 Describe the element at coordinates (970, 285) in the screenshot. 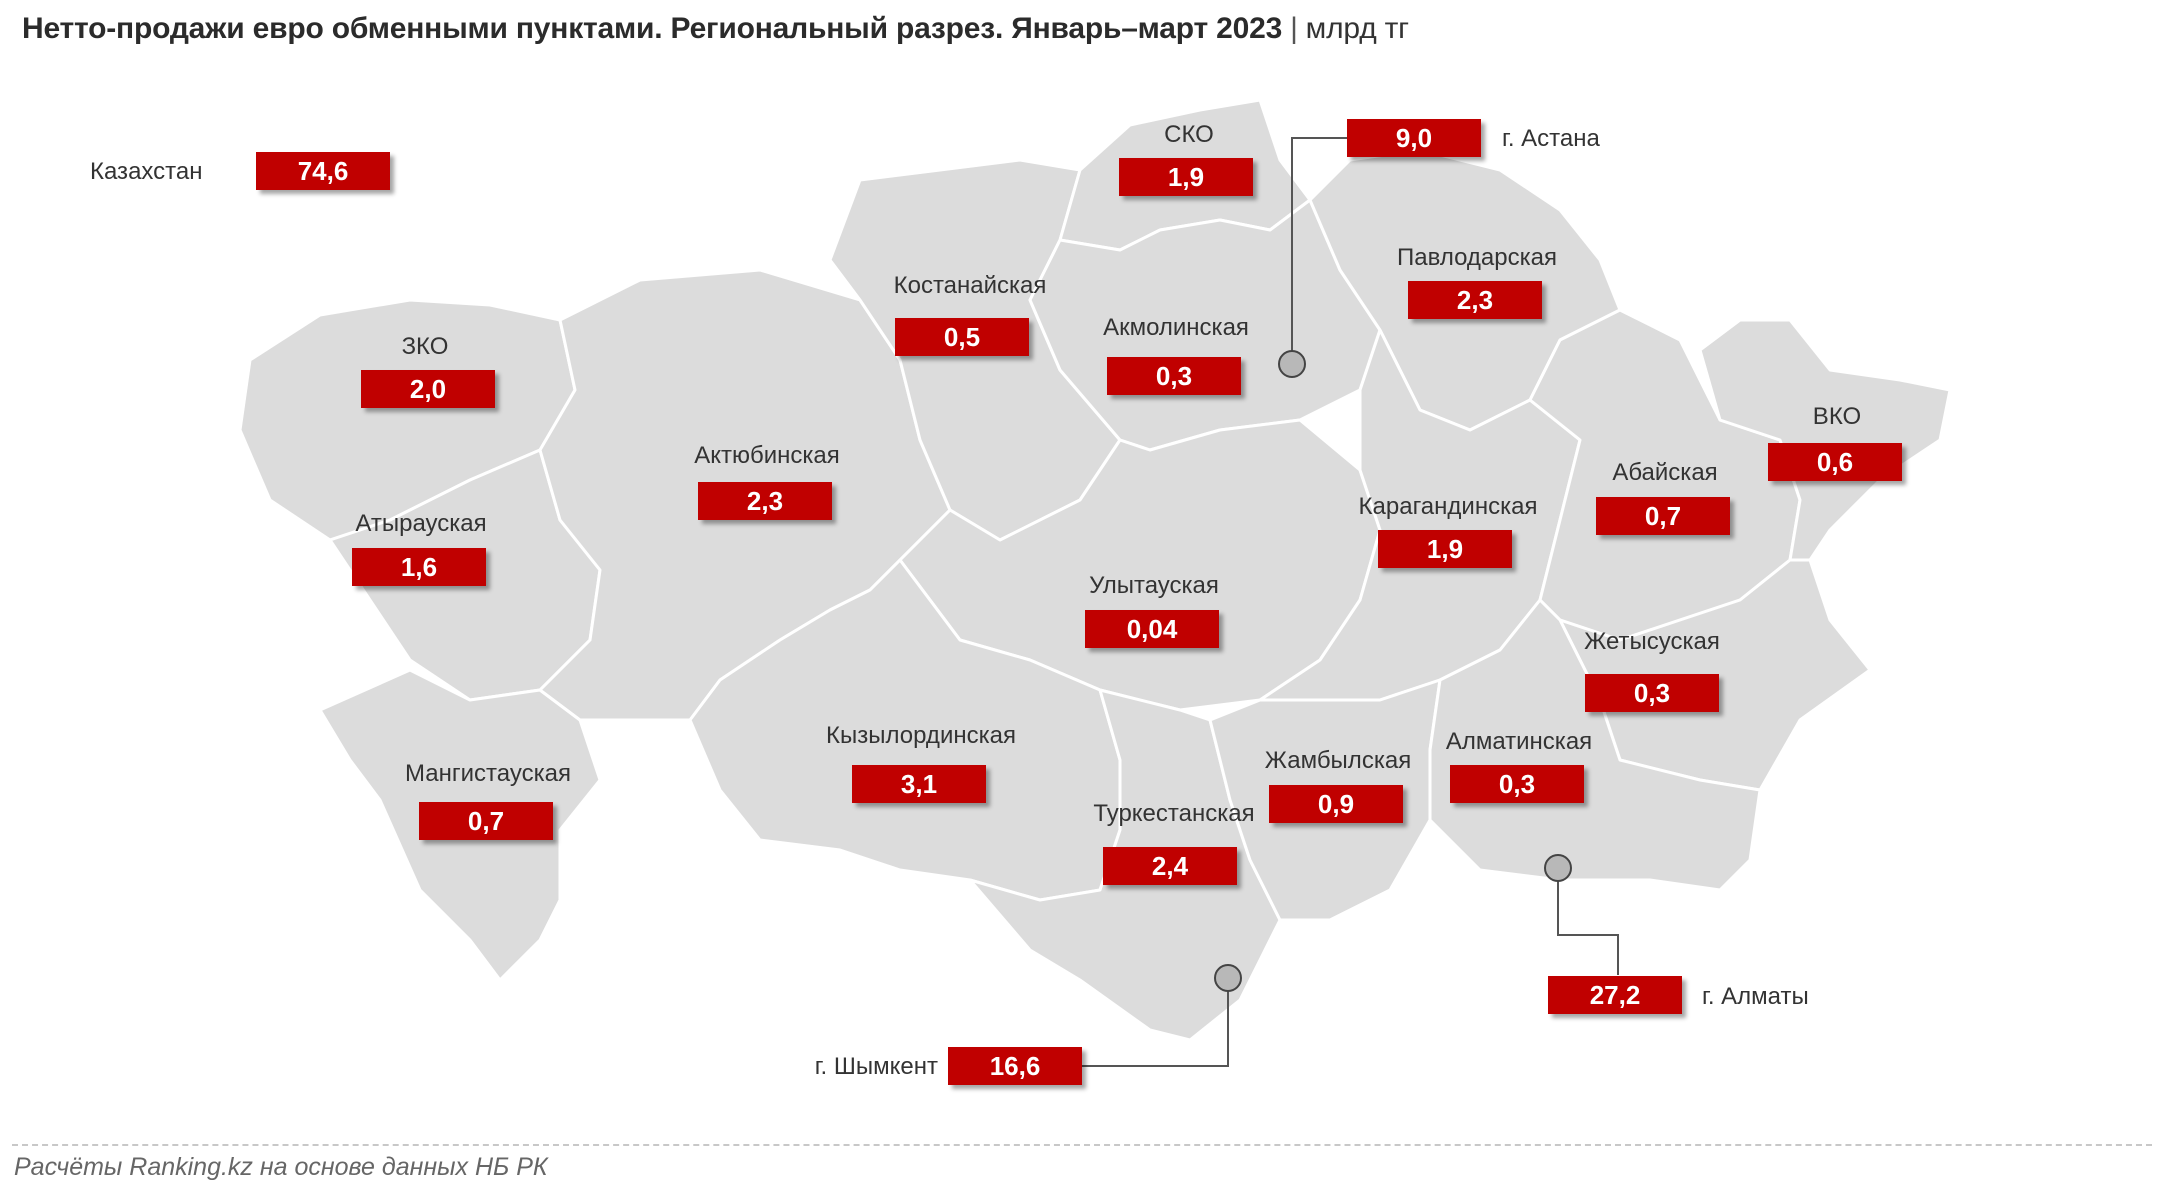

I see `kostanay-label: Костанайская` at that location.